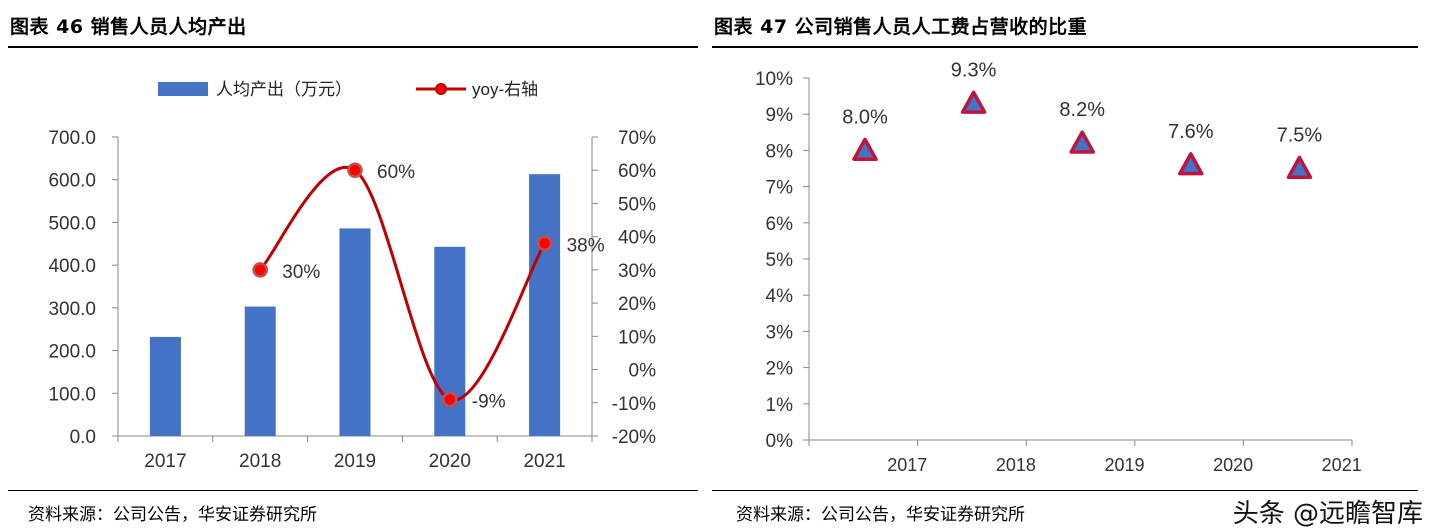  I want to click on y-tick-label: 6%, so click(780, 224).